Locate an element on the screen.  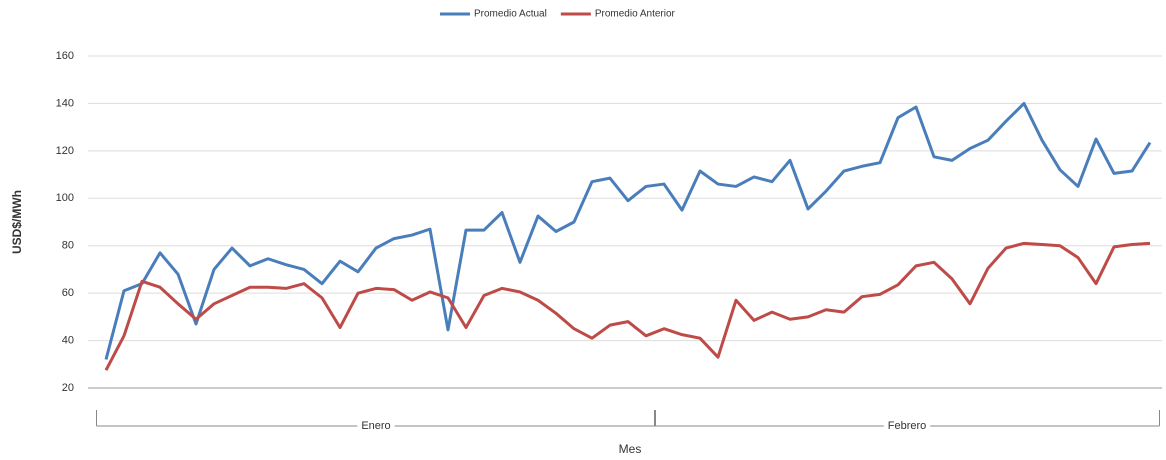
legend-label: Promedio Anterior is located at coordinates (635, 14).